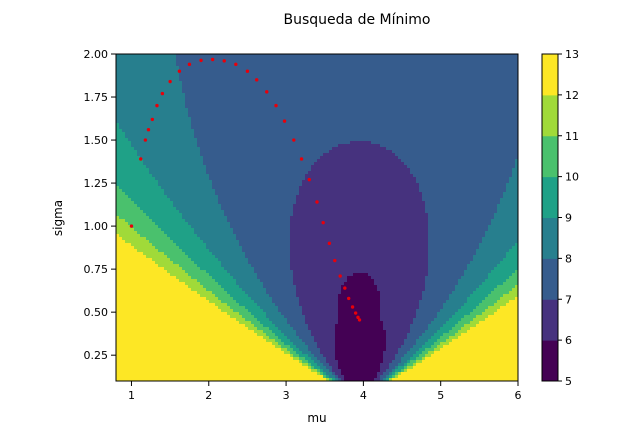 The width and height of the screenshot is (631, 443). What do you see at coordinates (572, 95) in the screenshot?
I see `colorbar-tick-label: 12` at bounding box center [572, 95].